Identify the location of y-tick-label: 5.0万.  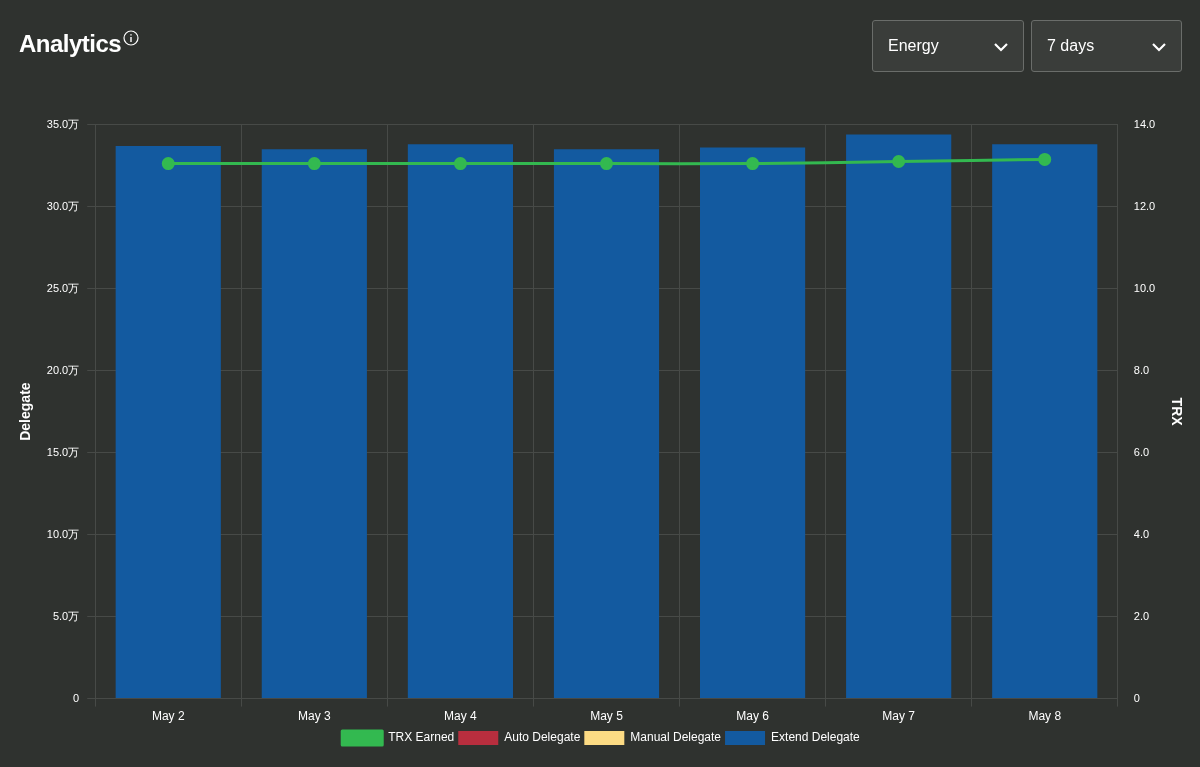
(66, 615).